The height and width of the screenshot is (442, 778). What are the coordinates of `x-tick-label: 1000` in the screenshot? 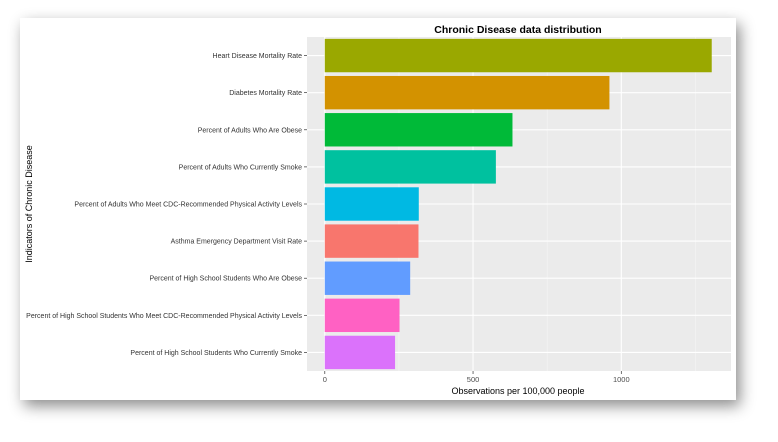 It's located at (621, 379).